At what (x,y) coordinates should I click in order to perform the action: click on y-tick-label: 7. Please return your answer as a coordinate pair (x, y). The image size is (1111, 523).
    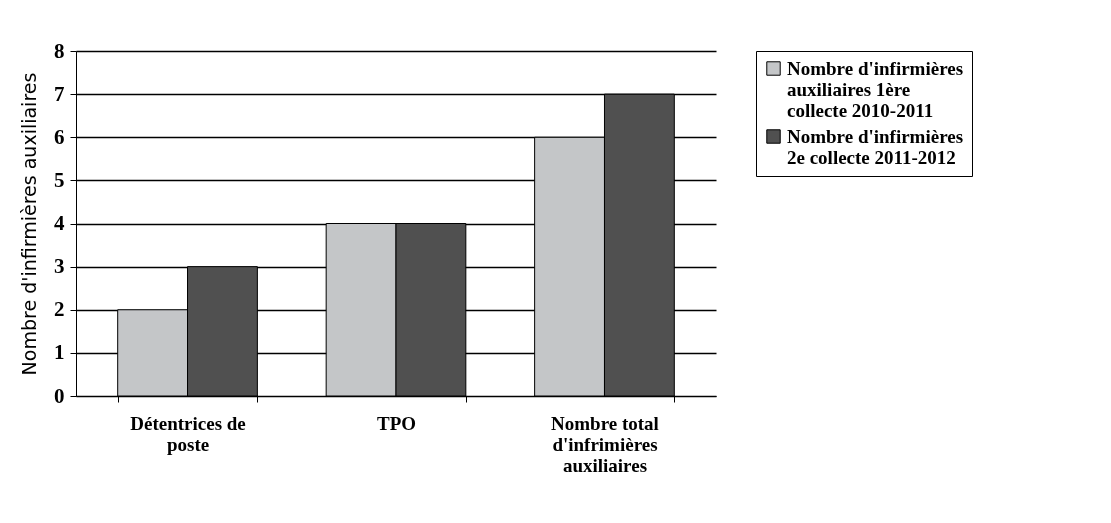
    Looking at the image, I should click on (59, 93).